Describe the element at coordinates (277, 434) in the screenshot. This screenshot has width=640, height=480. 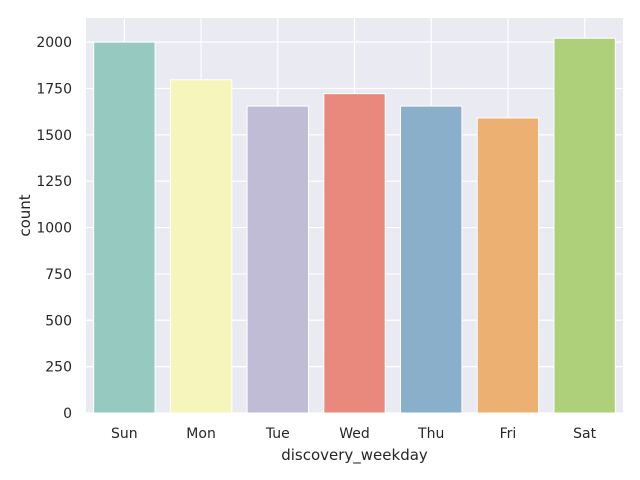
I see `x-tick-label: Tue` at that location.